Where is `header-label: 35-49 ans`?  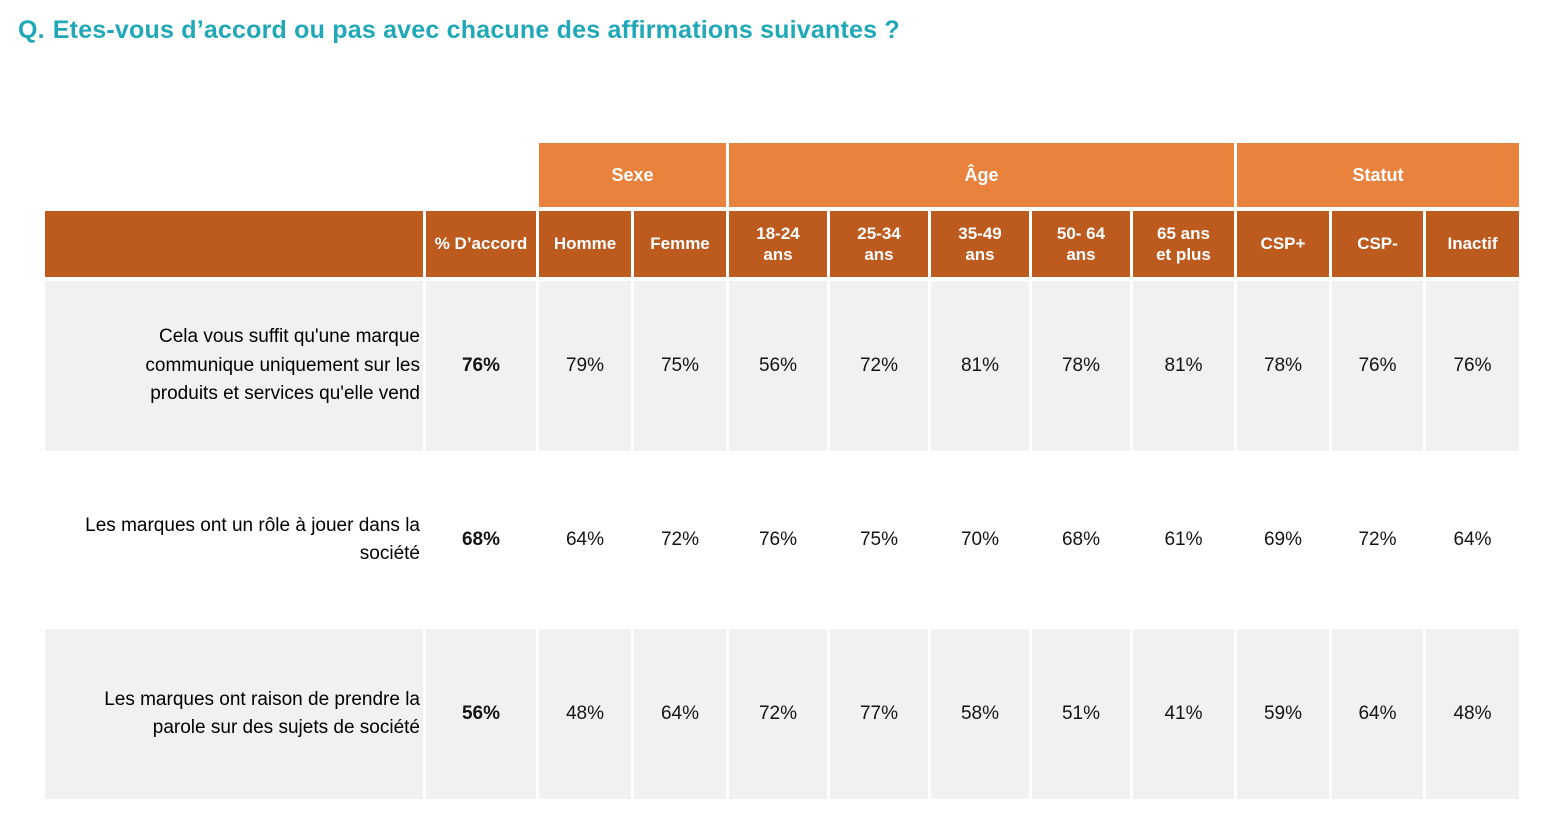 header-label: 35-49 ans is located at coordinates (980, 243).